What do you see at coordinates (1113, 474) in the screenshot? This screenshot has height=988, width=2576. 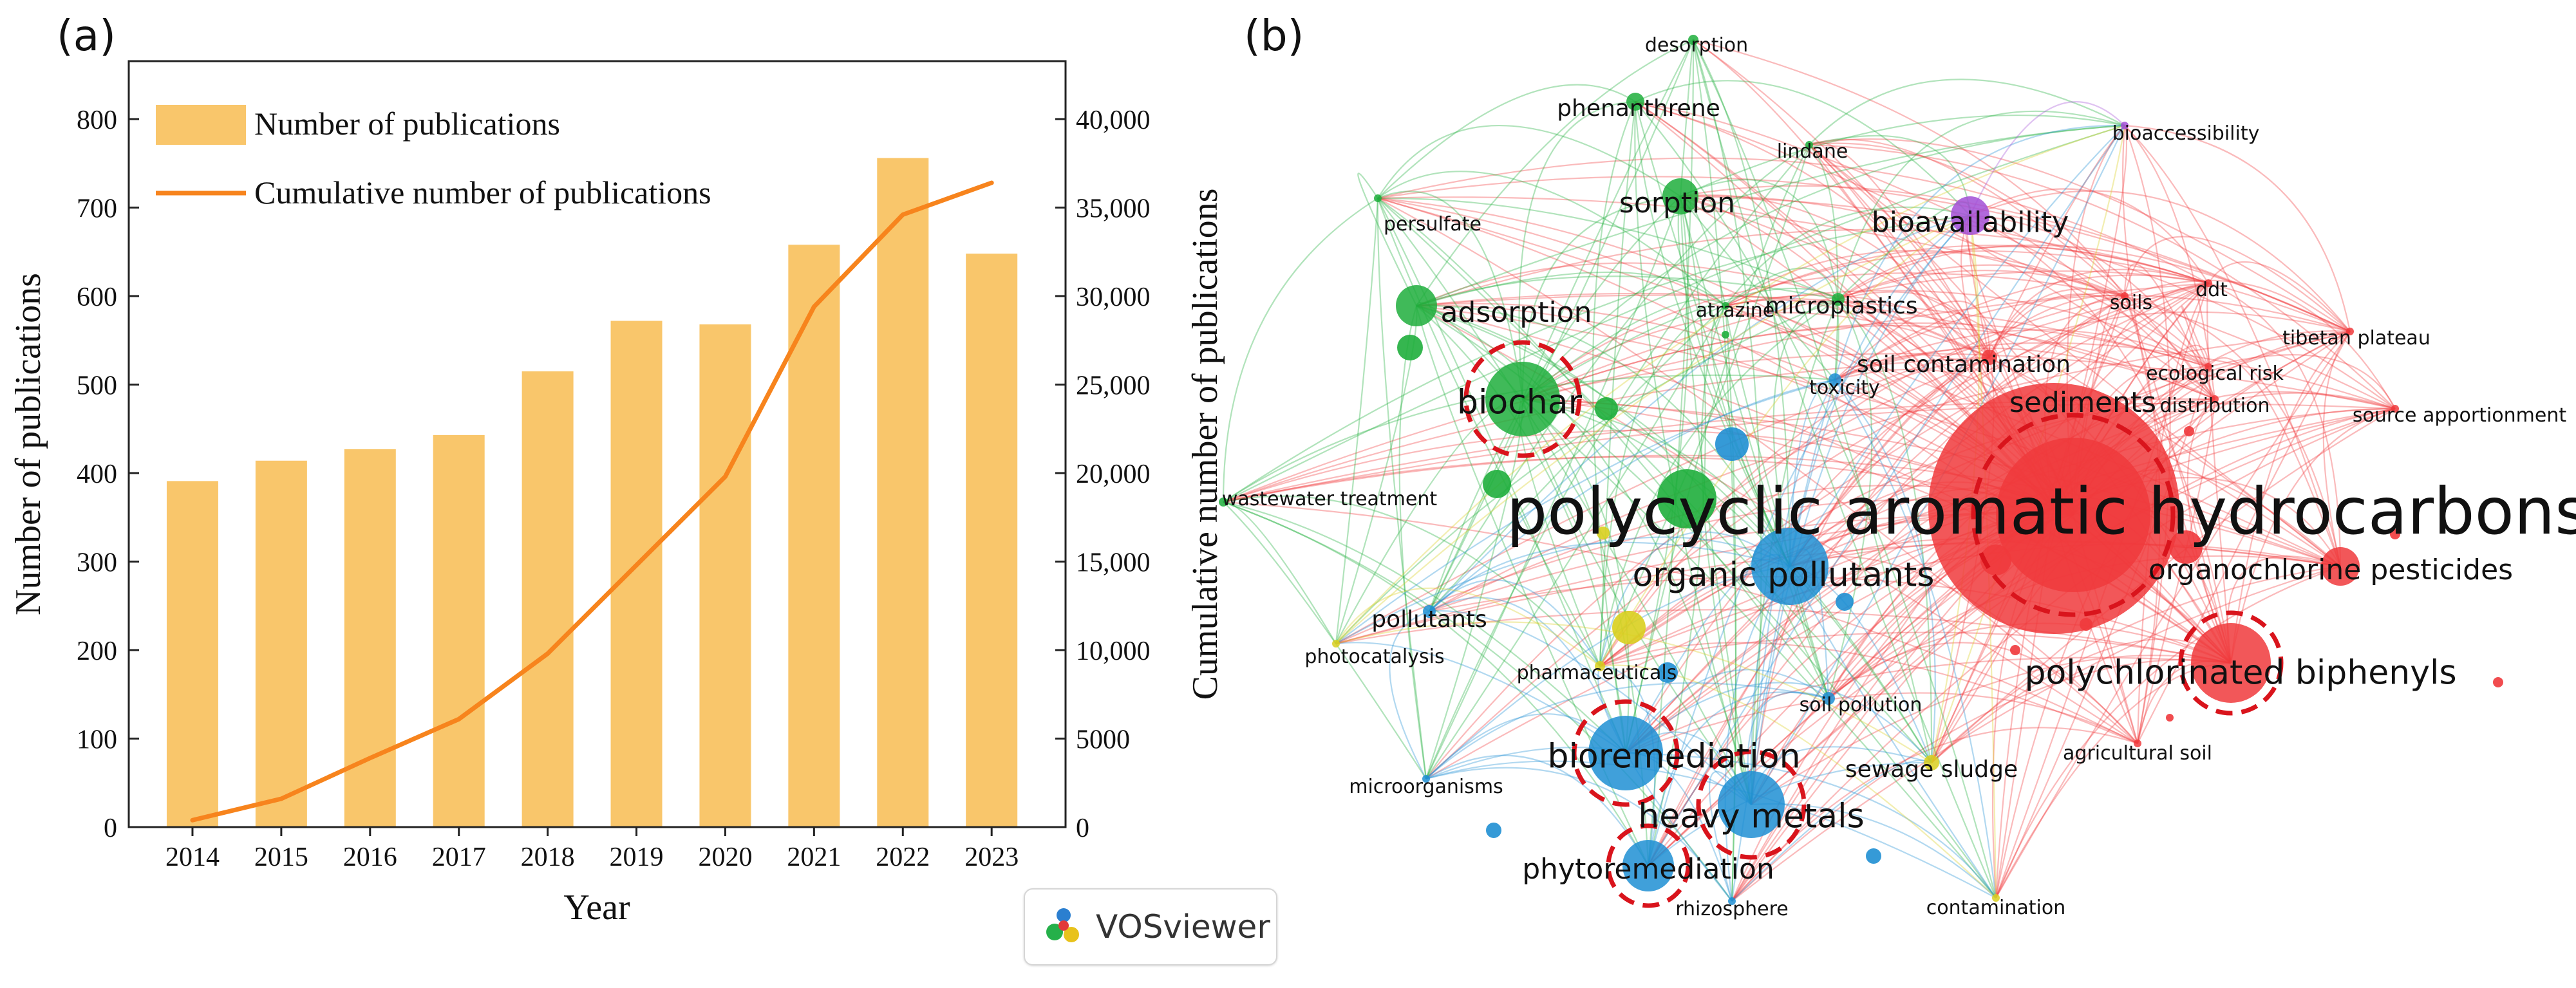 I see `right-tick-label: 20,000` at bounding box center [1113, 474].